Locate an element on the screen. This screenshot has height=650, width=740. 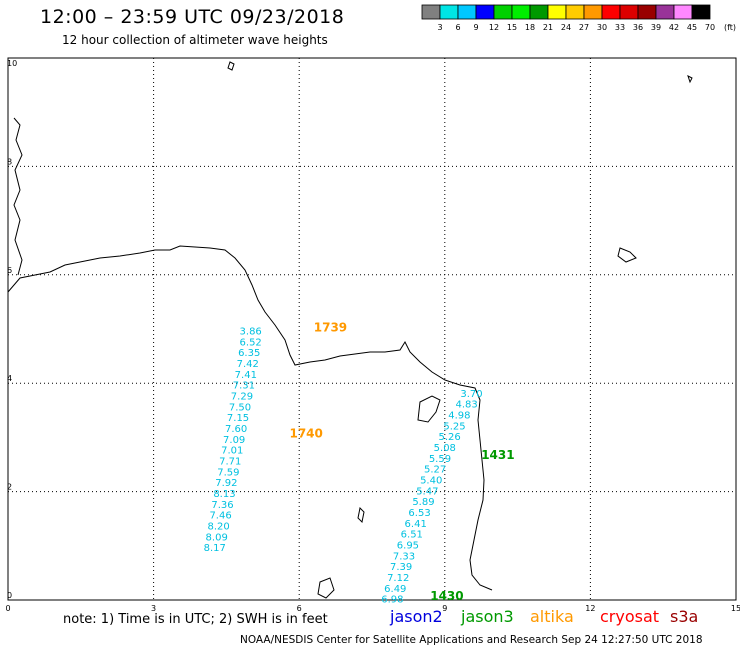
colorbar-label: 3 is located at coordinates (439, 27).